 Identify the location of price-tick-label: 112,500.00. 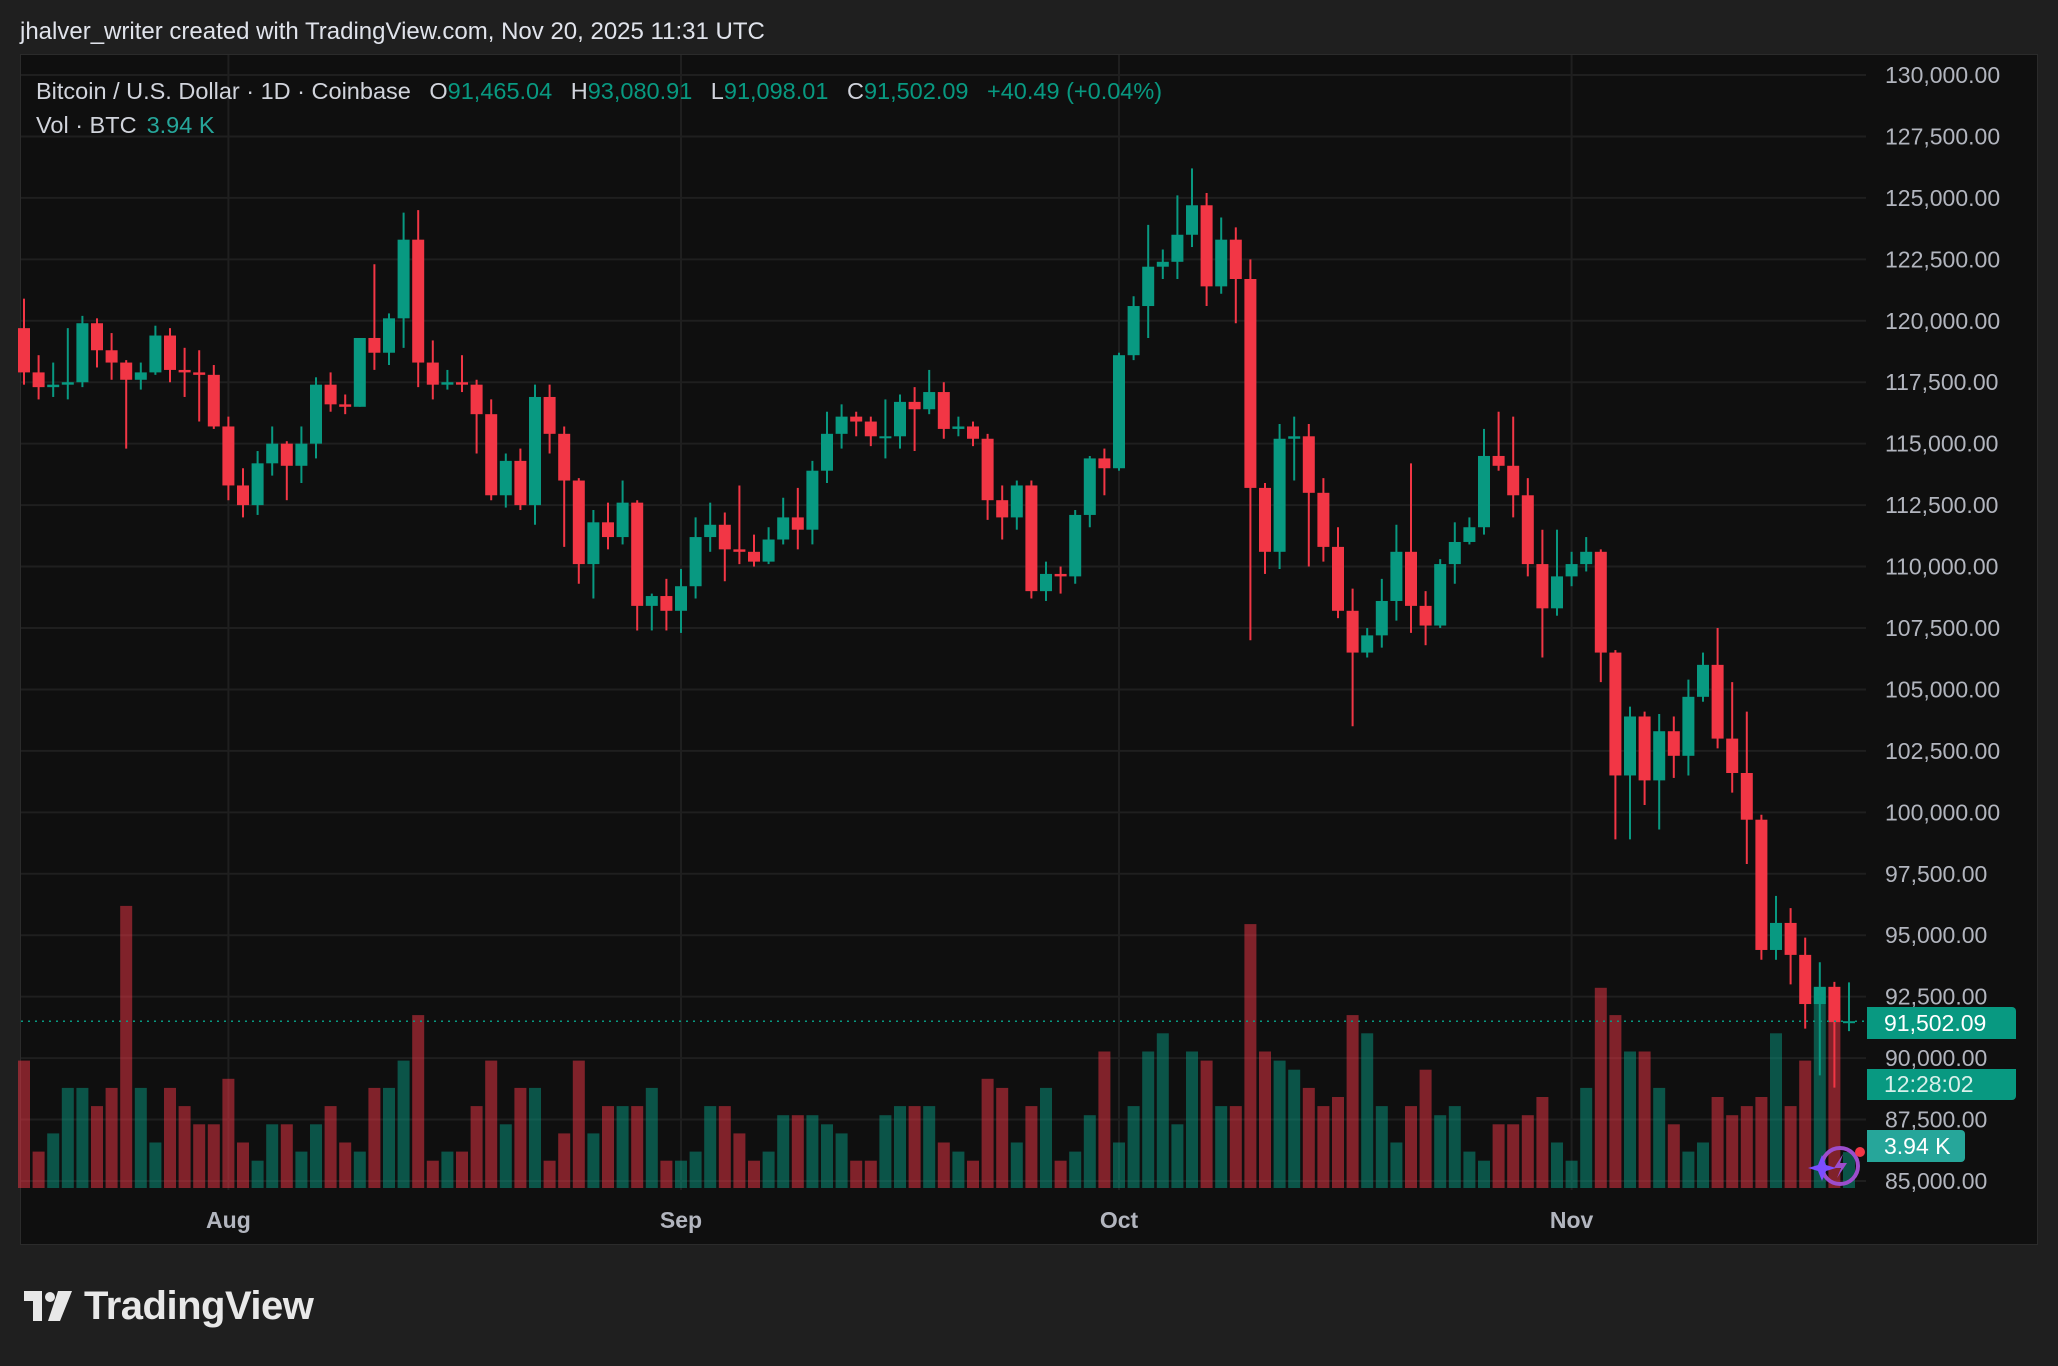
(1941, 505).